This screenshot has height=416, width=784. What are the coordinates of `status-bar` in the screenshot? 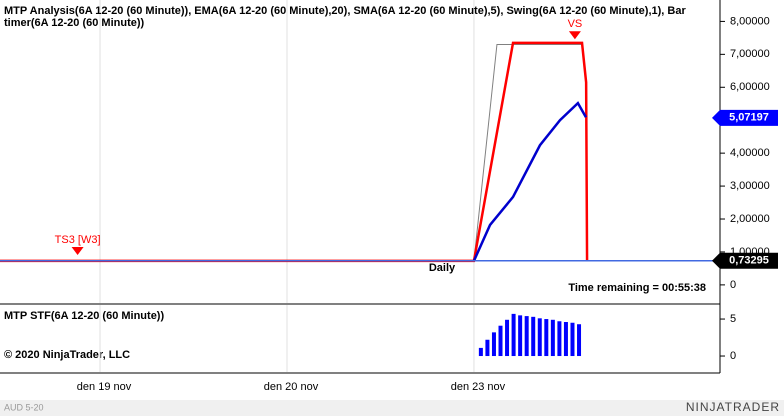 It's located at (392, 408).